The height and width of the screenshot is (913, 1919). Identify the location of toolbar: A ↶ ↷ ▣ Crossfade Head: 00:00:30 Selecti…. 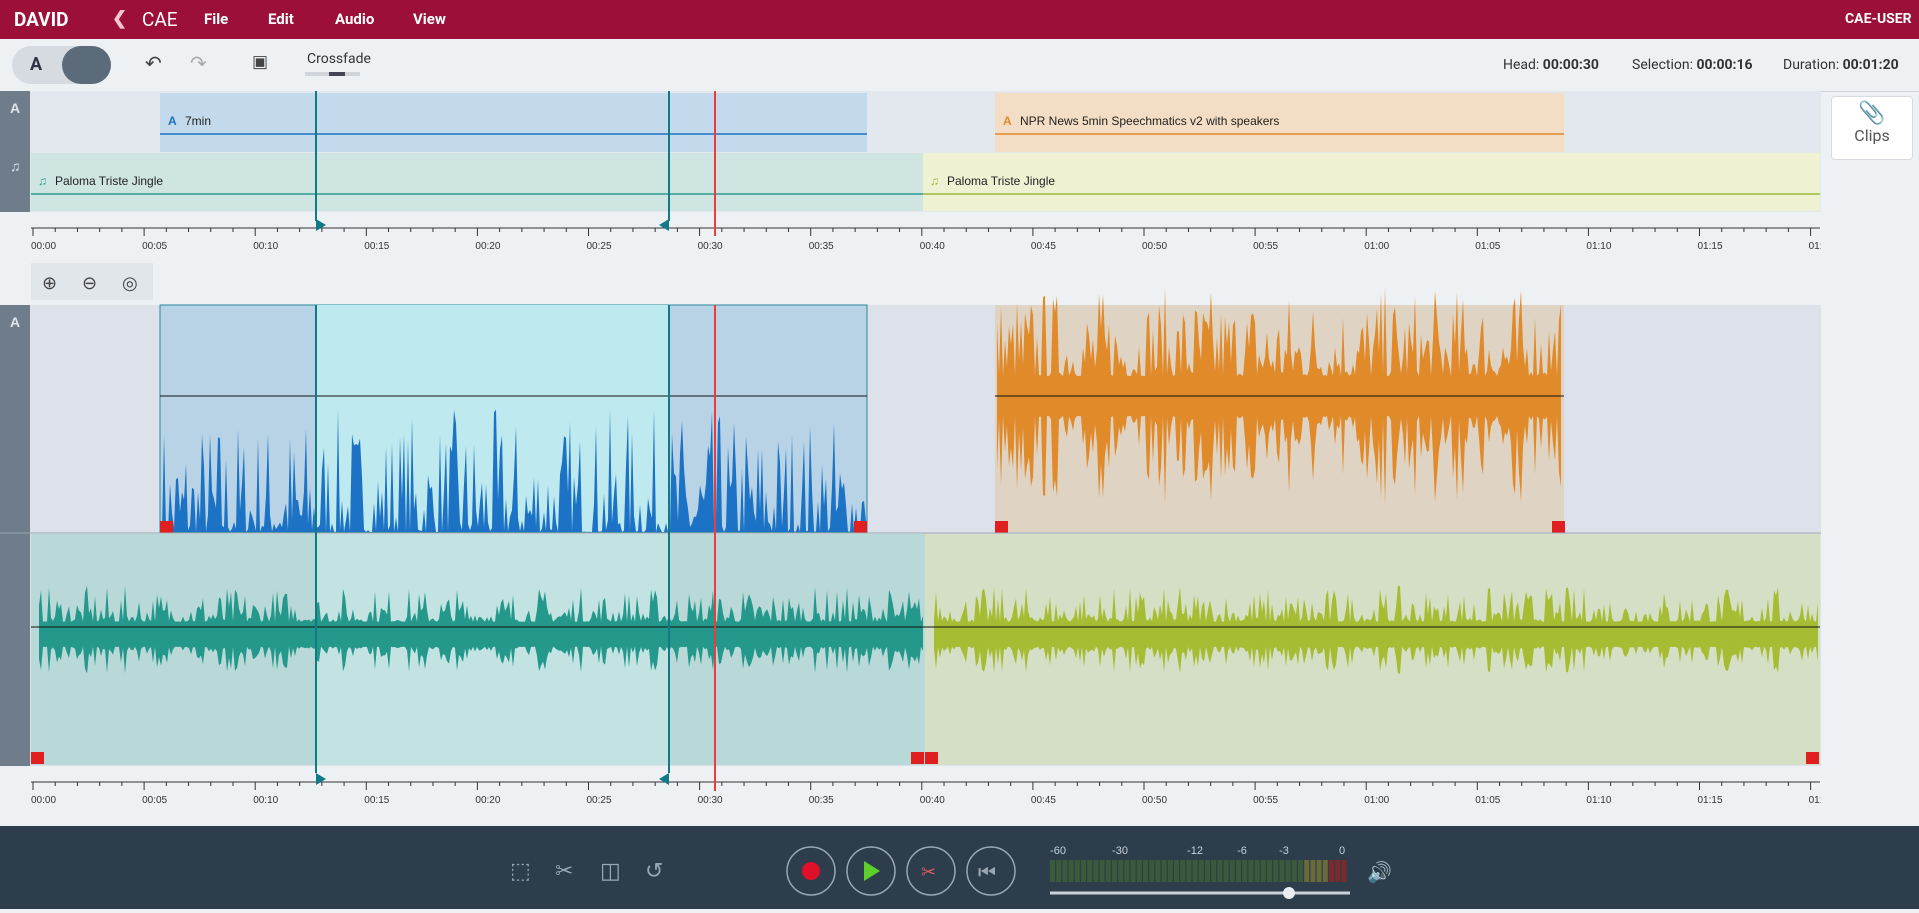
(959, 65).